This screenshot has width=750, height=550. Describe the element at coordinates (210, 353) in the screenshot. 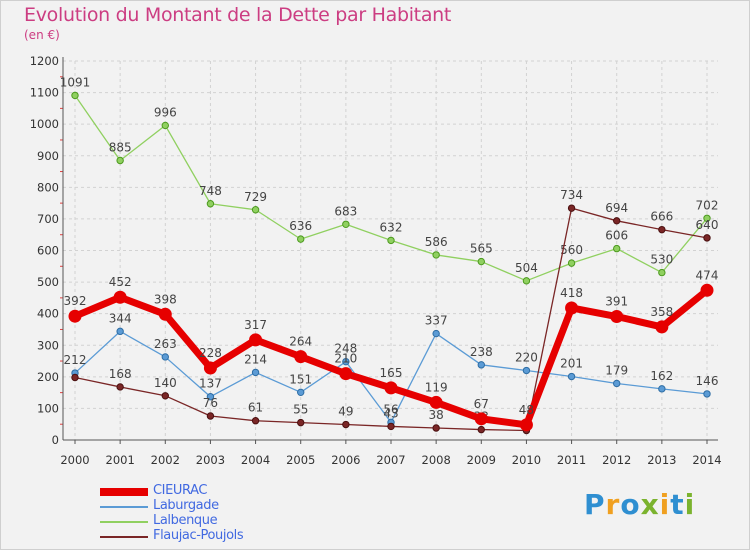

I see `data-label: 228` at that location.